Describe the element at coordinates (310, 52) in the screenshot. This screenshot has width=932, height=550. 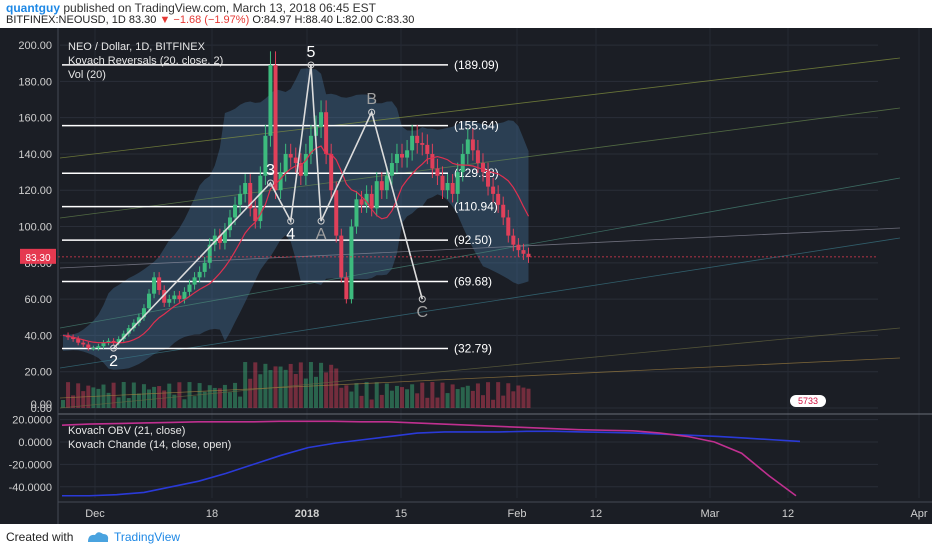
I see `wave-label: 5` at that location.